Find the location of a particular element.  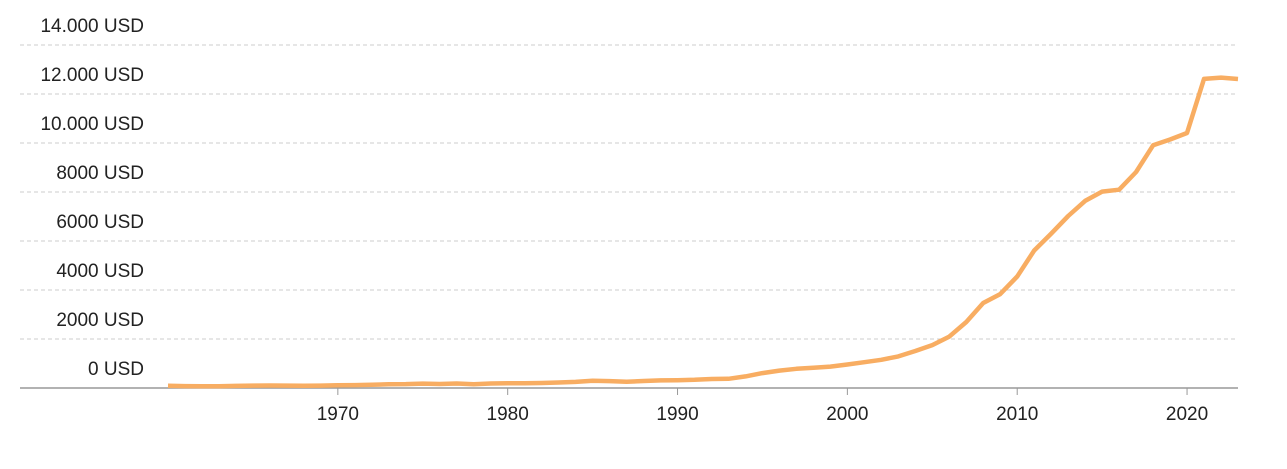

y-tick-label: 14.000 USD is located at coordinates (92, 26).